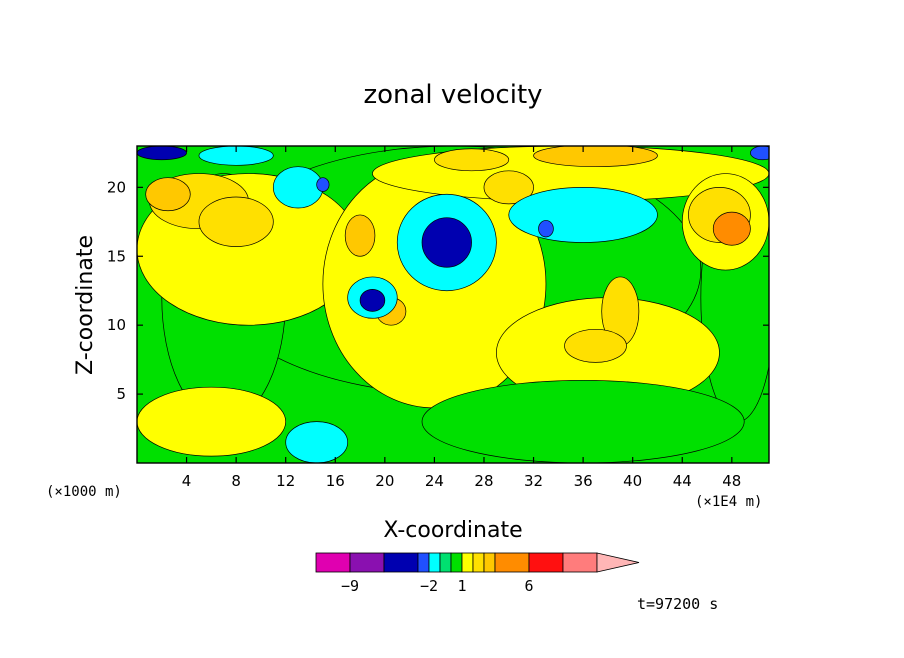 The height and width of the screenshot is (658, 904). What do you see at coordinates (429, 586) in the screenshot?
I see `colorbar-tick-label: −2` at bounding box center [429, 586].